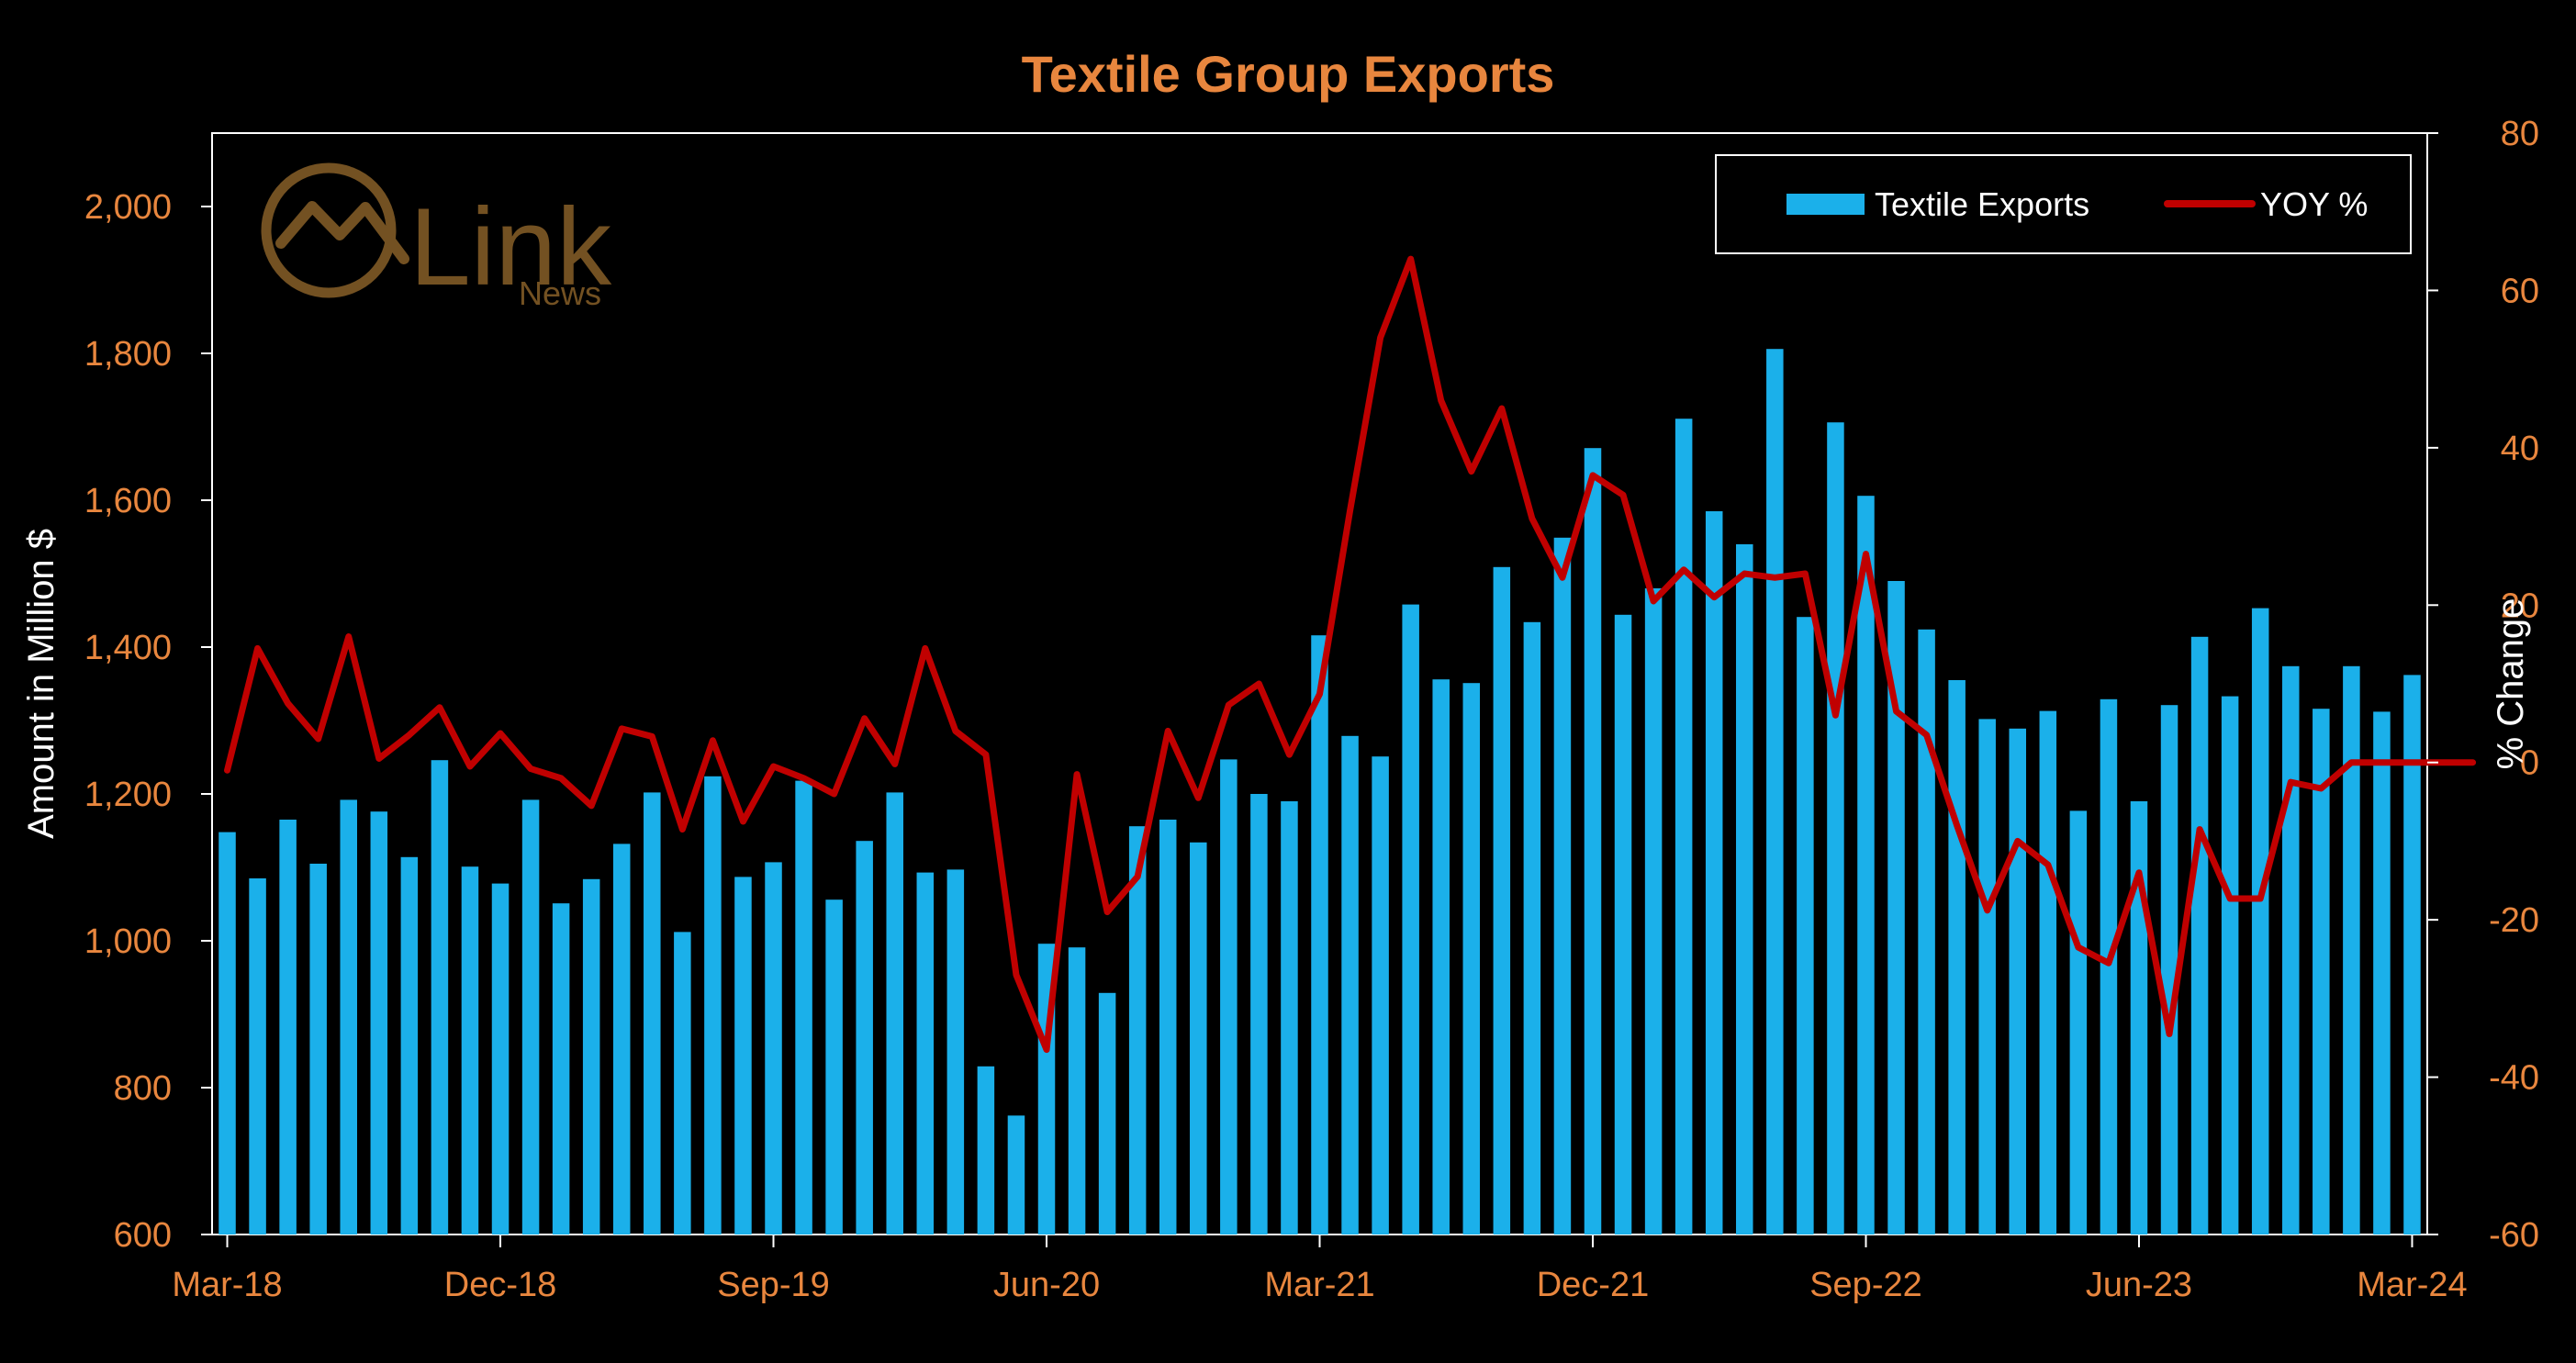 The image size is (2576, 1363). What do you see at coordinates (560, 293) in the screenshot?
I see `logo-sub: News` at bounding box center [560, 293].